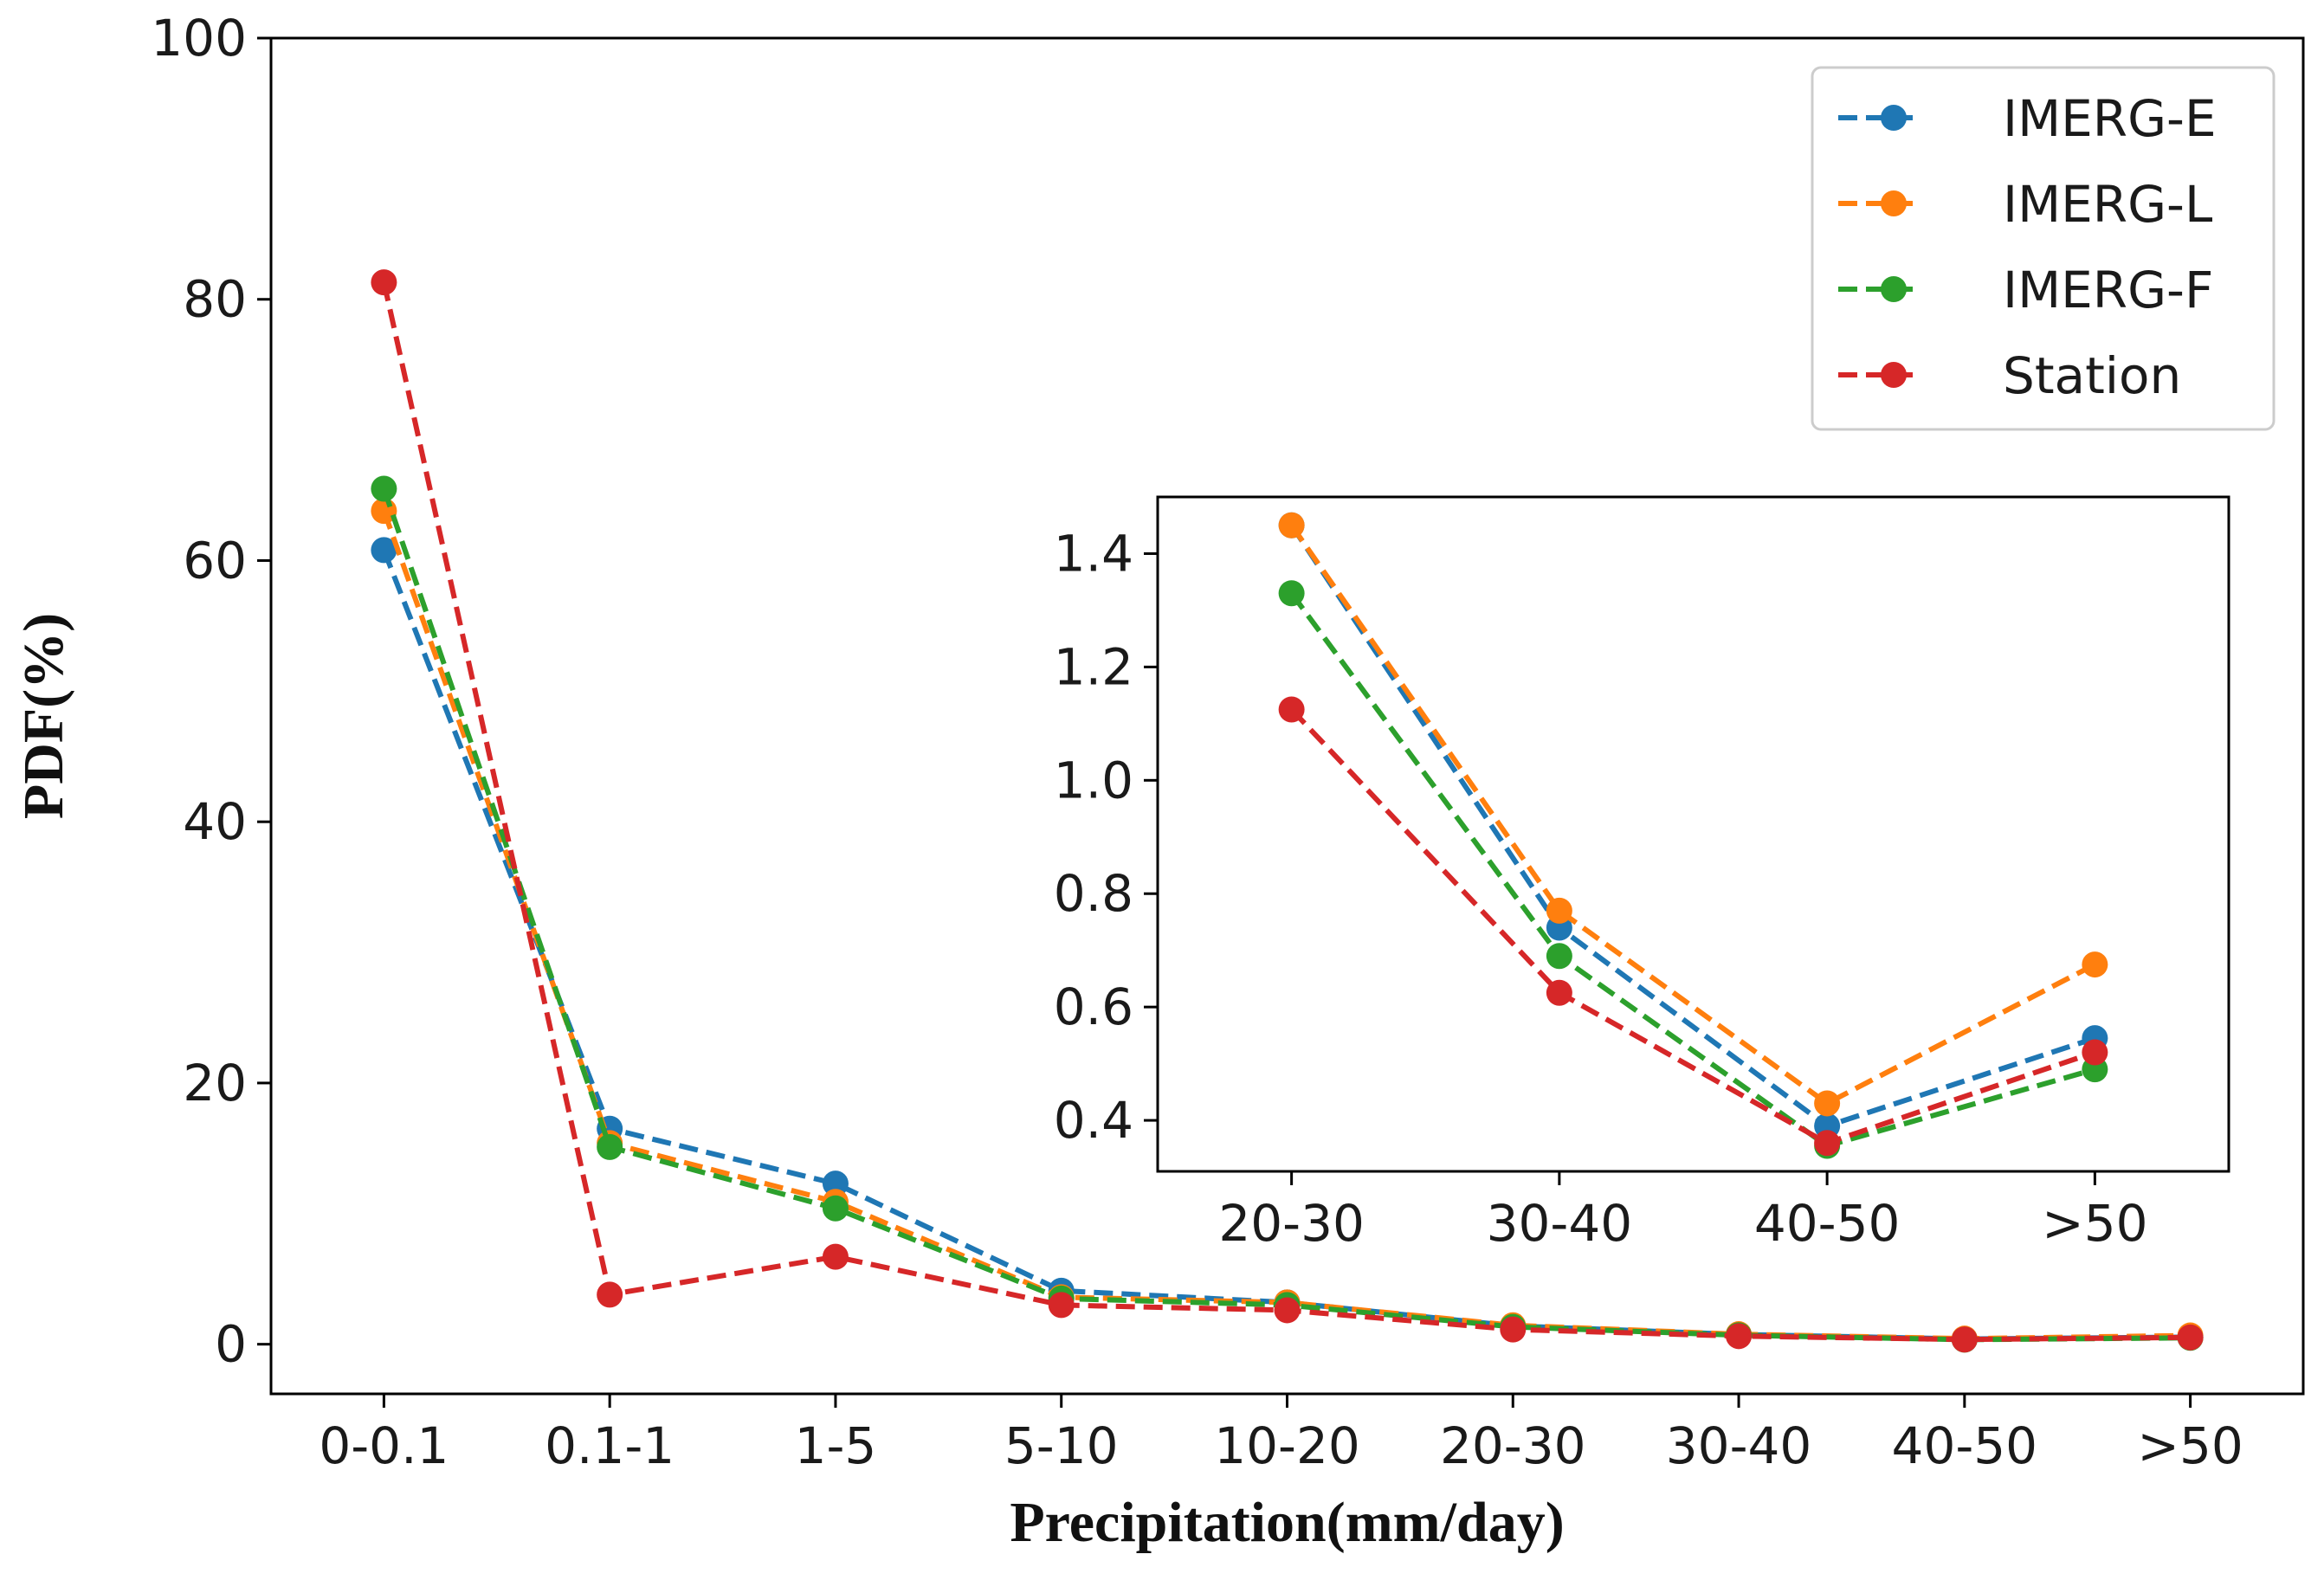  Describe the element at coordinates (1094, 1006) in the screenshot. I see `inset-y-tick-label: 0.6` at that location.